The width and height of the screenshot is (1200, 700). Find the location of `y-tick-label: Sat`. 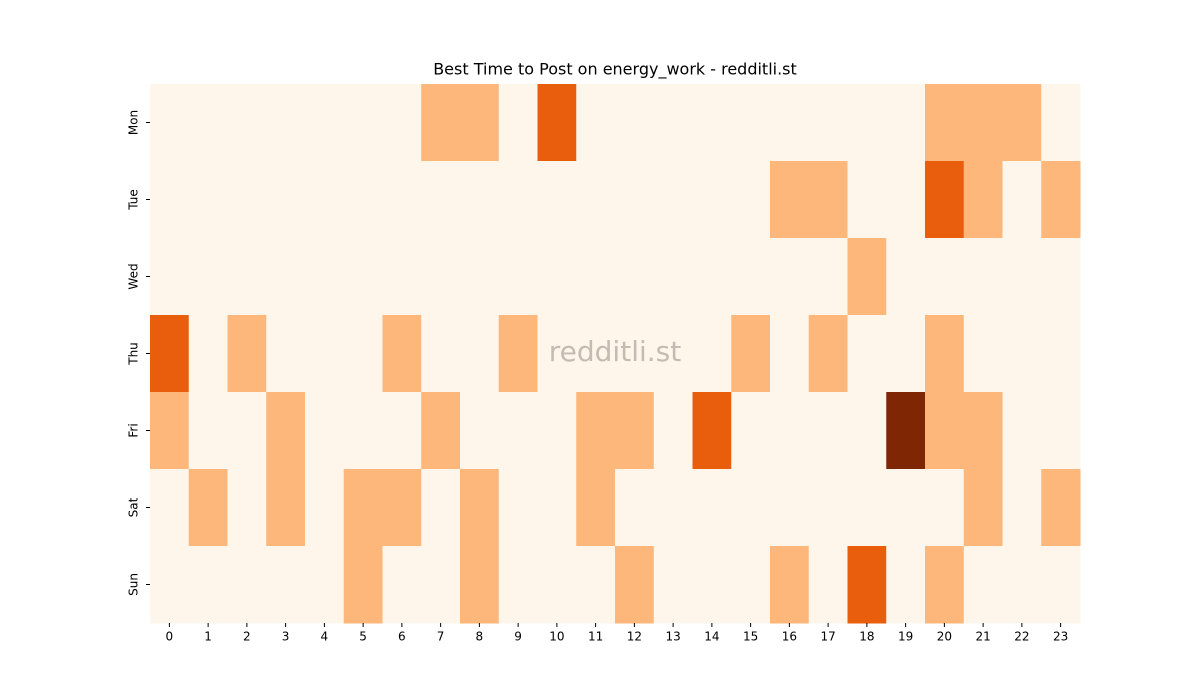

y-tick-label: Sat is located at coordinates (134, 507).